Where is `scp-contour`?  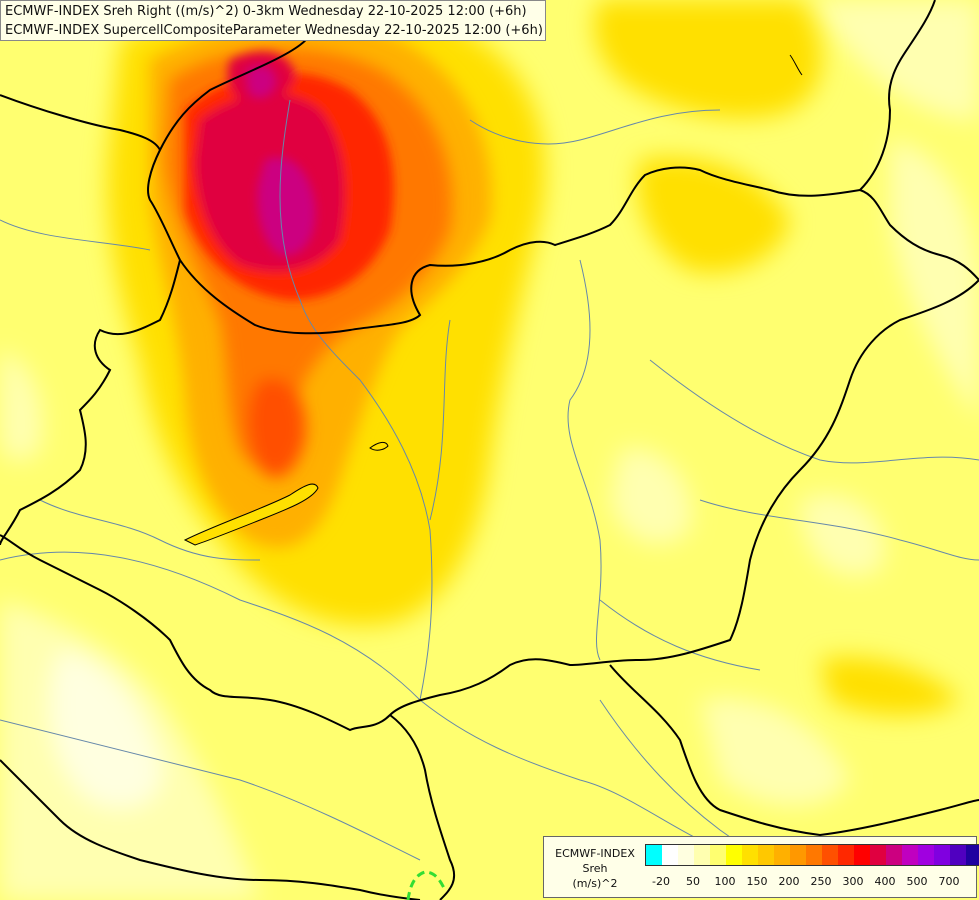 scp-contour is located at coordinates (426, 885).